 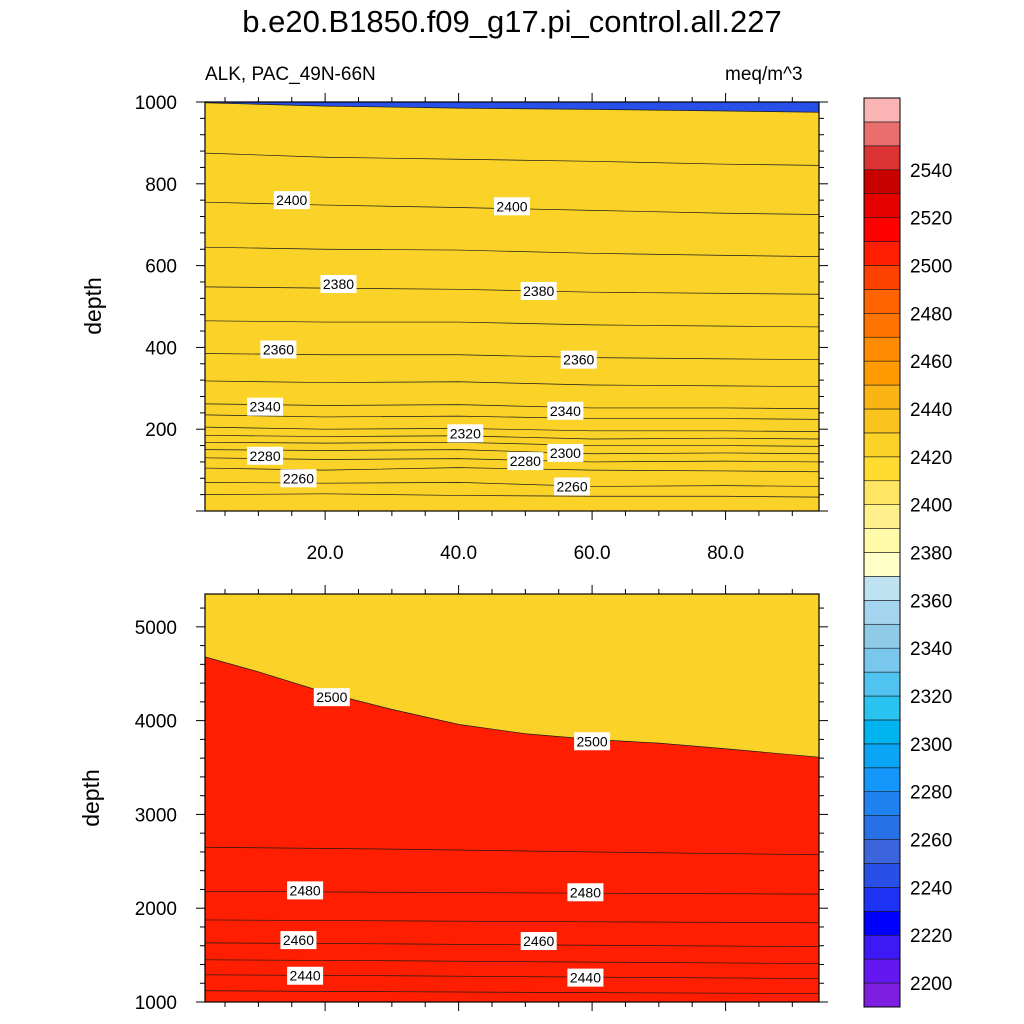 I want to click on colorbar-label: 2280, so click(x=931, y=793).